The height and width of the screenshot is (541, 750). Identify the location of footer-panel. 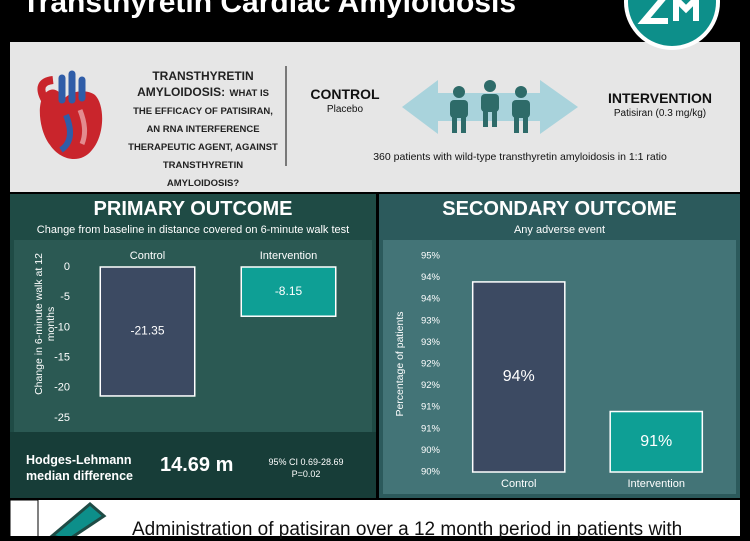
(375, 518).